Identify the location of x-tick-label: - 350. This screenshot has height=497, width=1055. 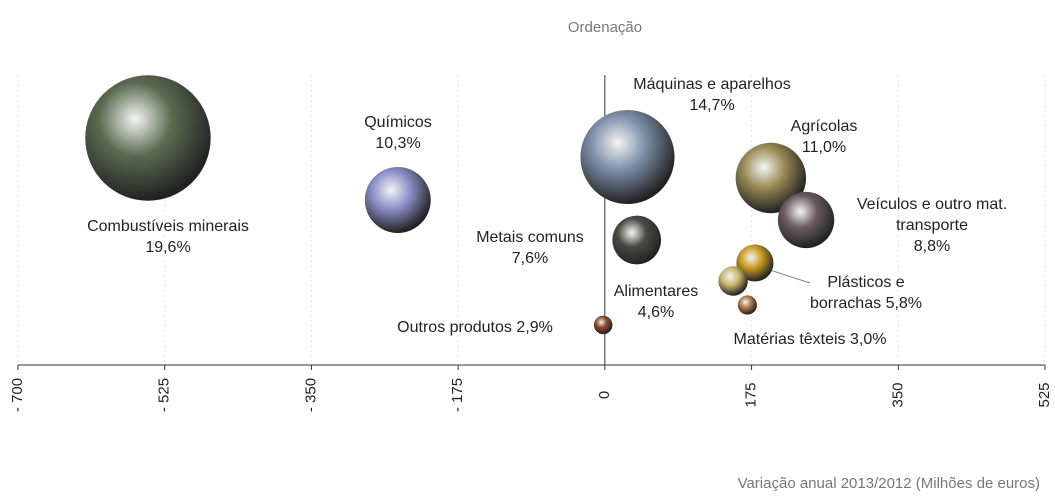
(310, 395).